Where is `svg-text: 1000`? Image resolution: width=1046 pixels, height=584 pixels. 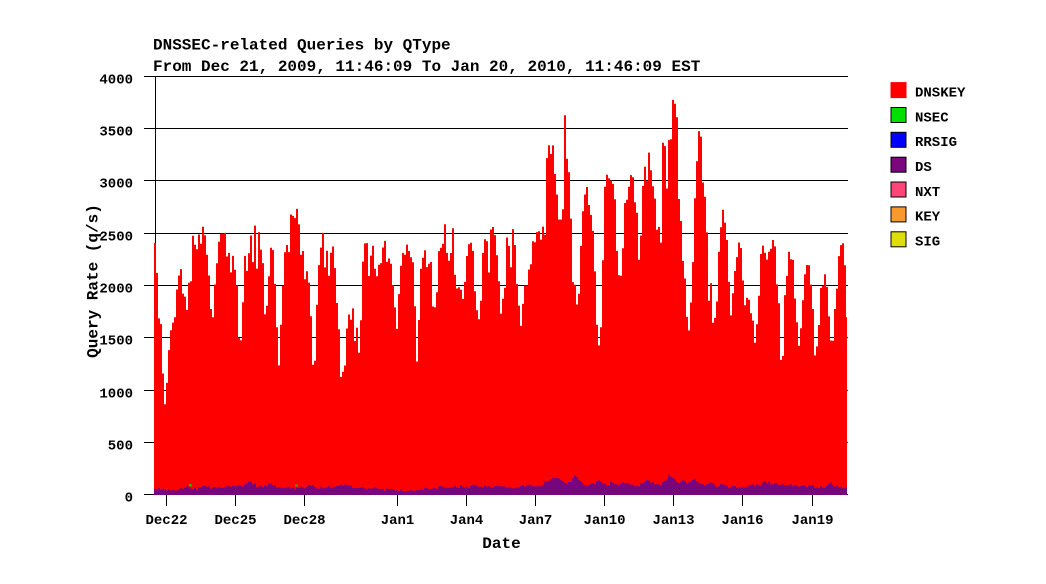 svg-text: 1000 is located at coordinates (116, 395).